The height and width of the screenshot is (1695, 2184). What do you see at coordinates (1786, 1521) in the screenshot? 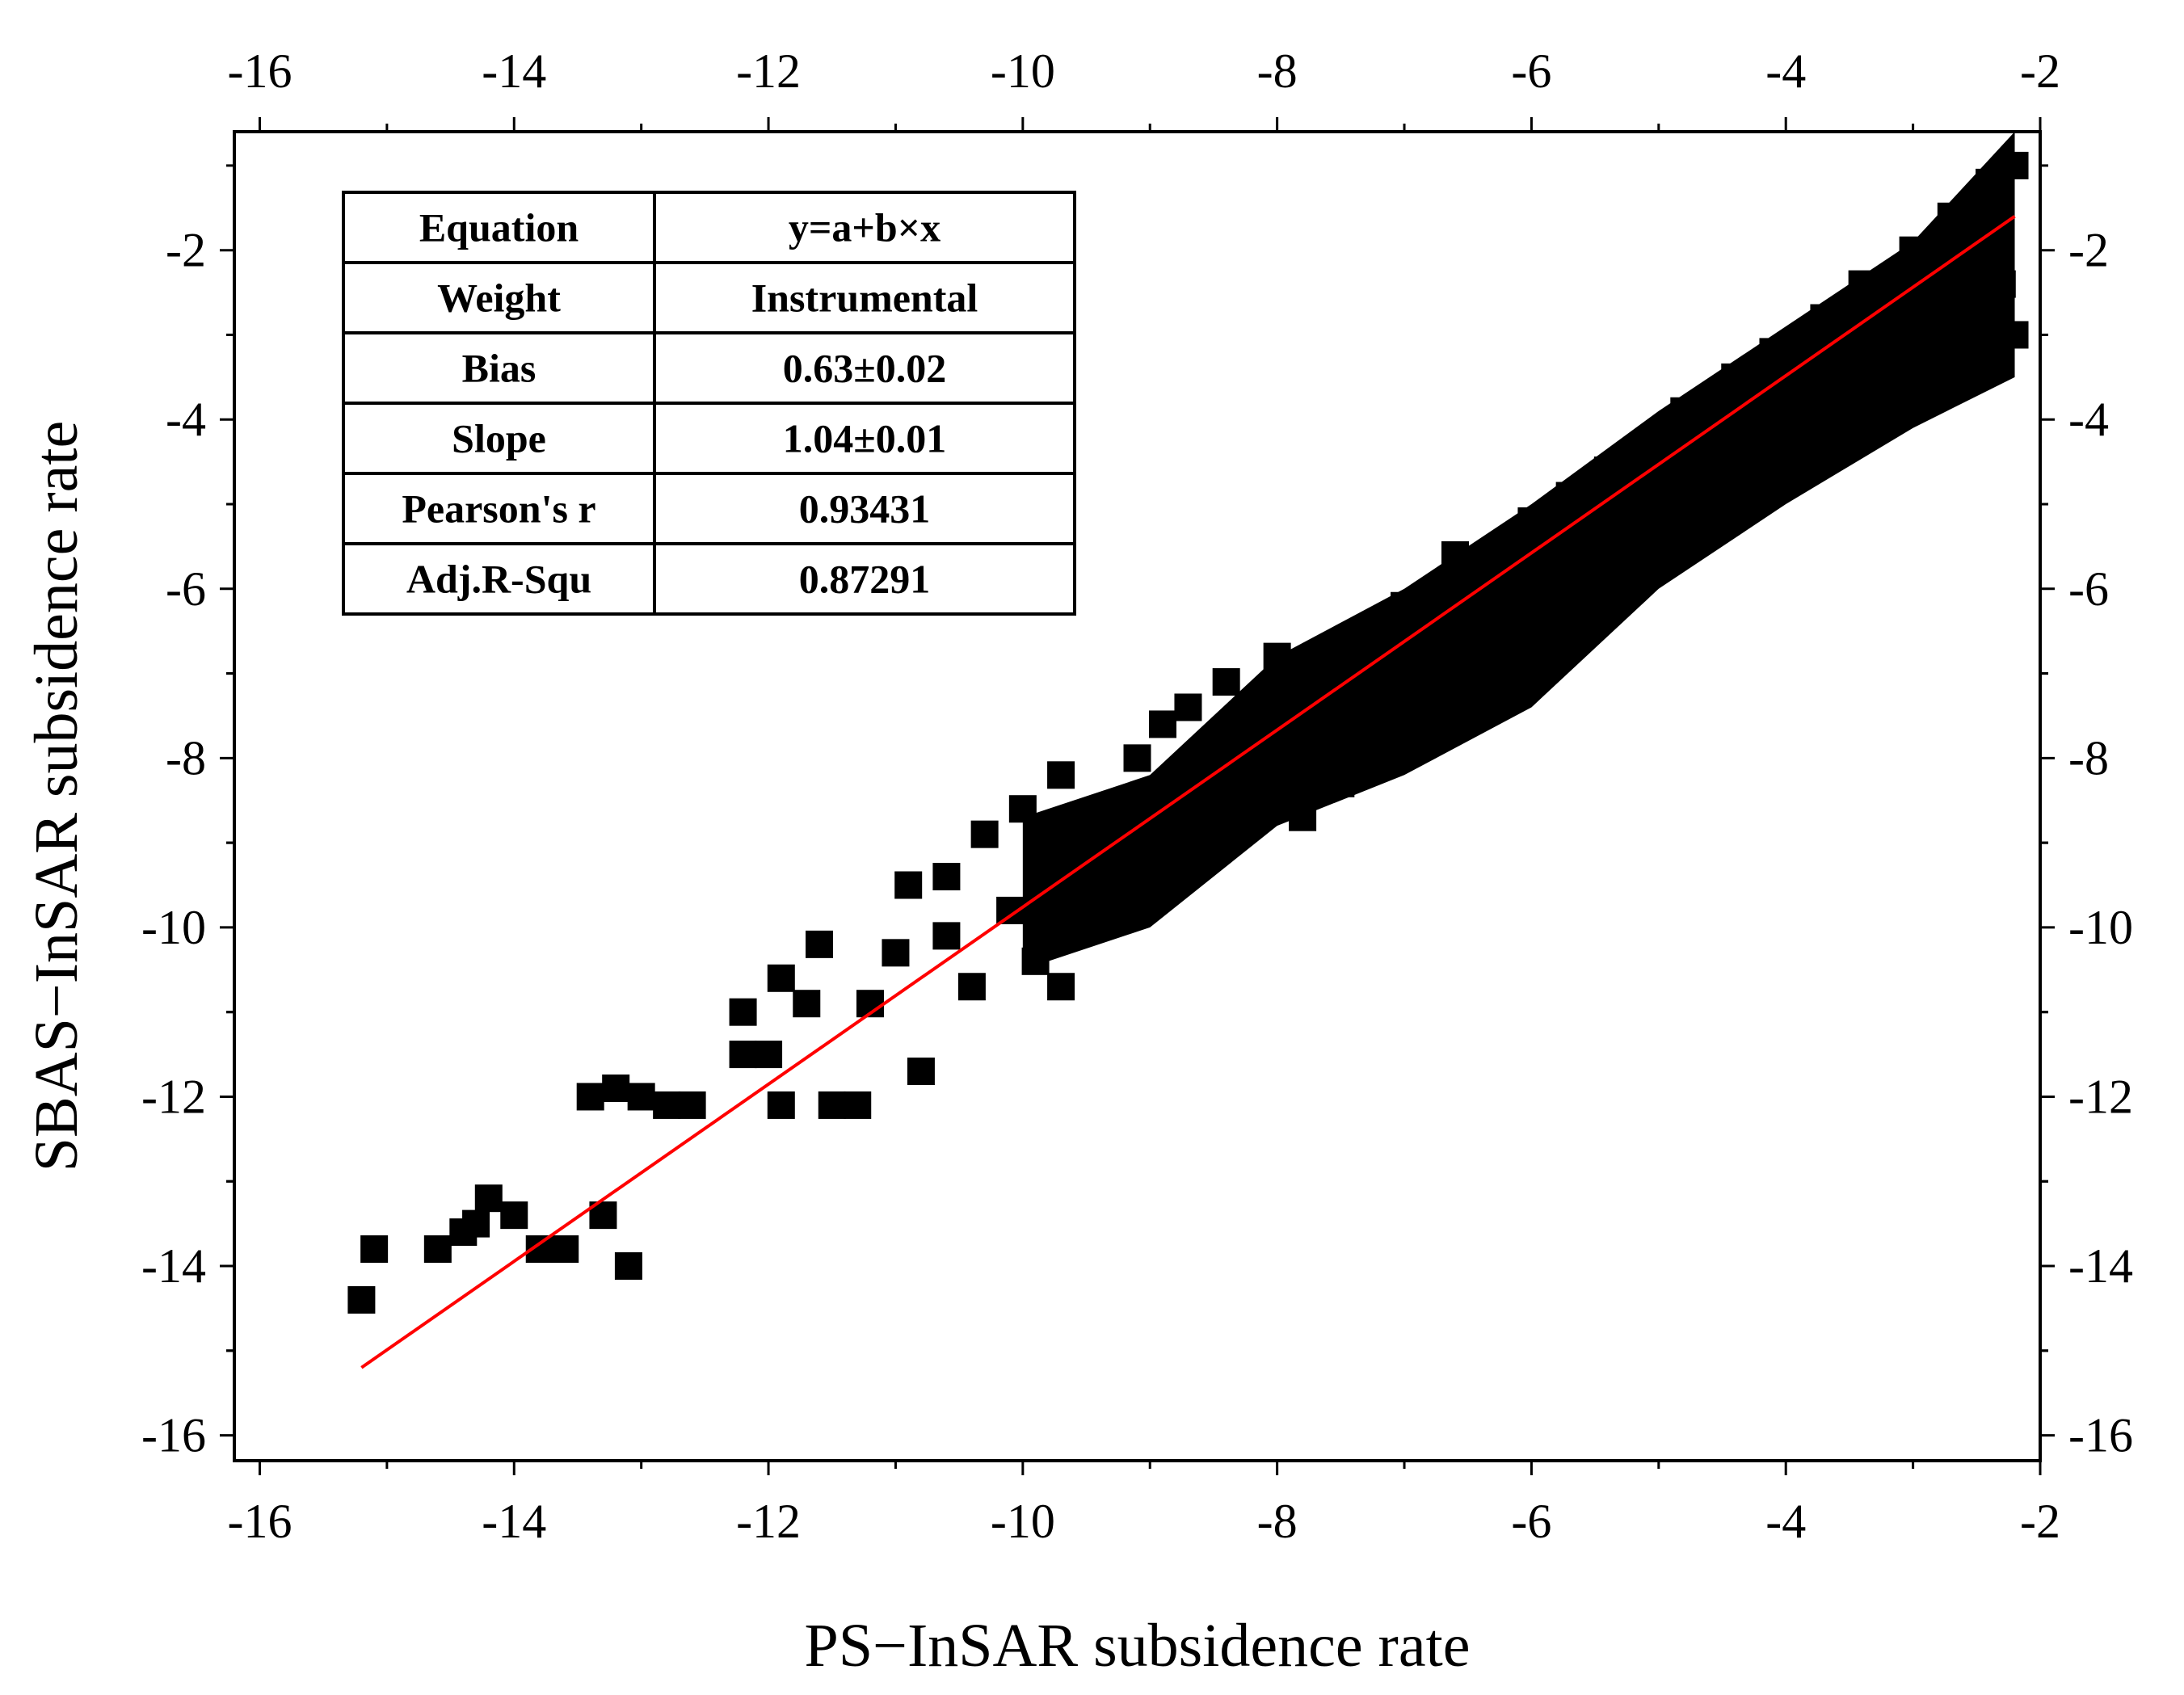
I see `x-tick-label-bottom: -4` at bounding box center [1786, 1521].